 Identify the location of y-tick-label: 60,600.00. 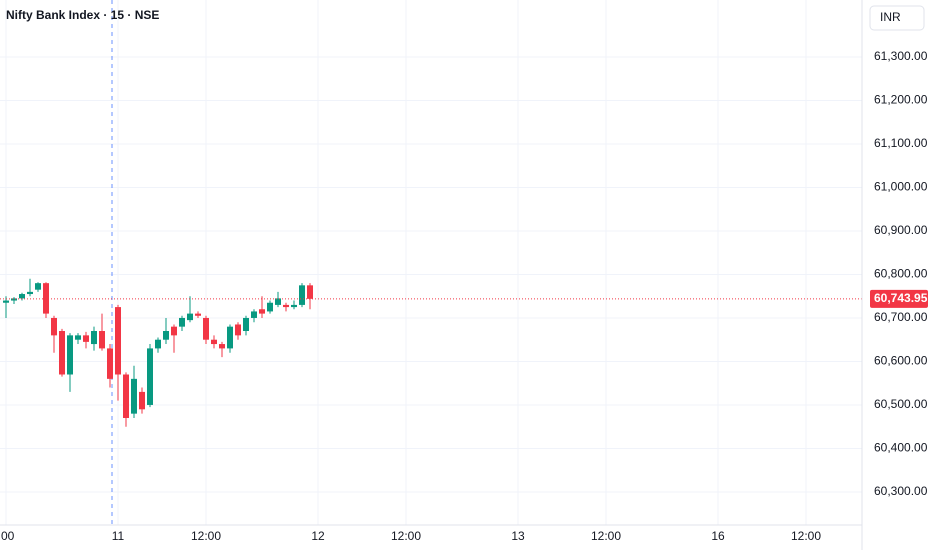
(901, 361).